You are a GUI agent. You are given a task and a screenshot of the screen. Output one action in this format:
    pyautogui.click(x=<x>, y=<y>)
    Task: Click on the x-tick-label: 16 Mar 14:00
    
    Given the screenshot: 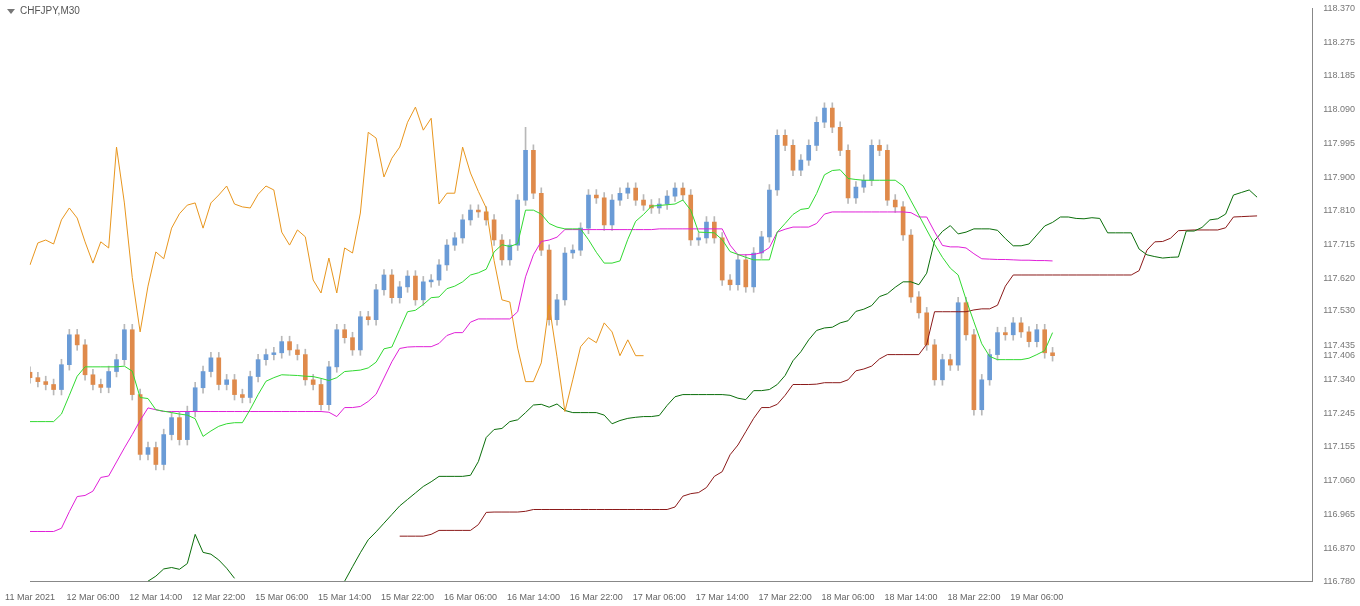 What is the action you would take?
    pyautogui.click(x=533, y=597)
    